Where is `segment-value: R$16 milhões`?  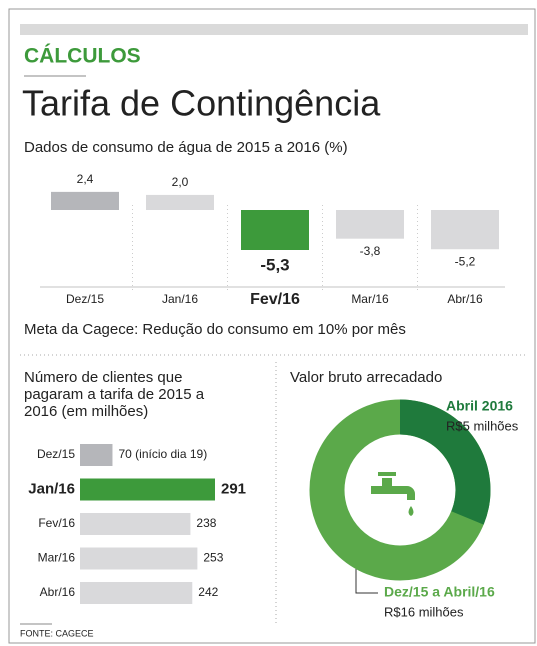 segment-value: R$16 milhões is located at coordinates (424, 611).